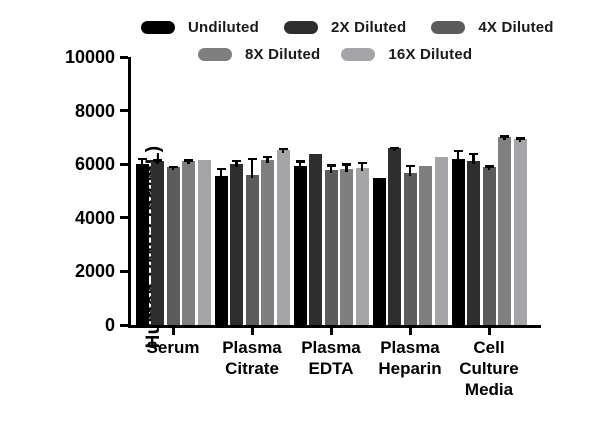  I want to click on x-category-label: Serum, so click(173, 347).